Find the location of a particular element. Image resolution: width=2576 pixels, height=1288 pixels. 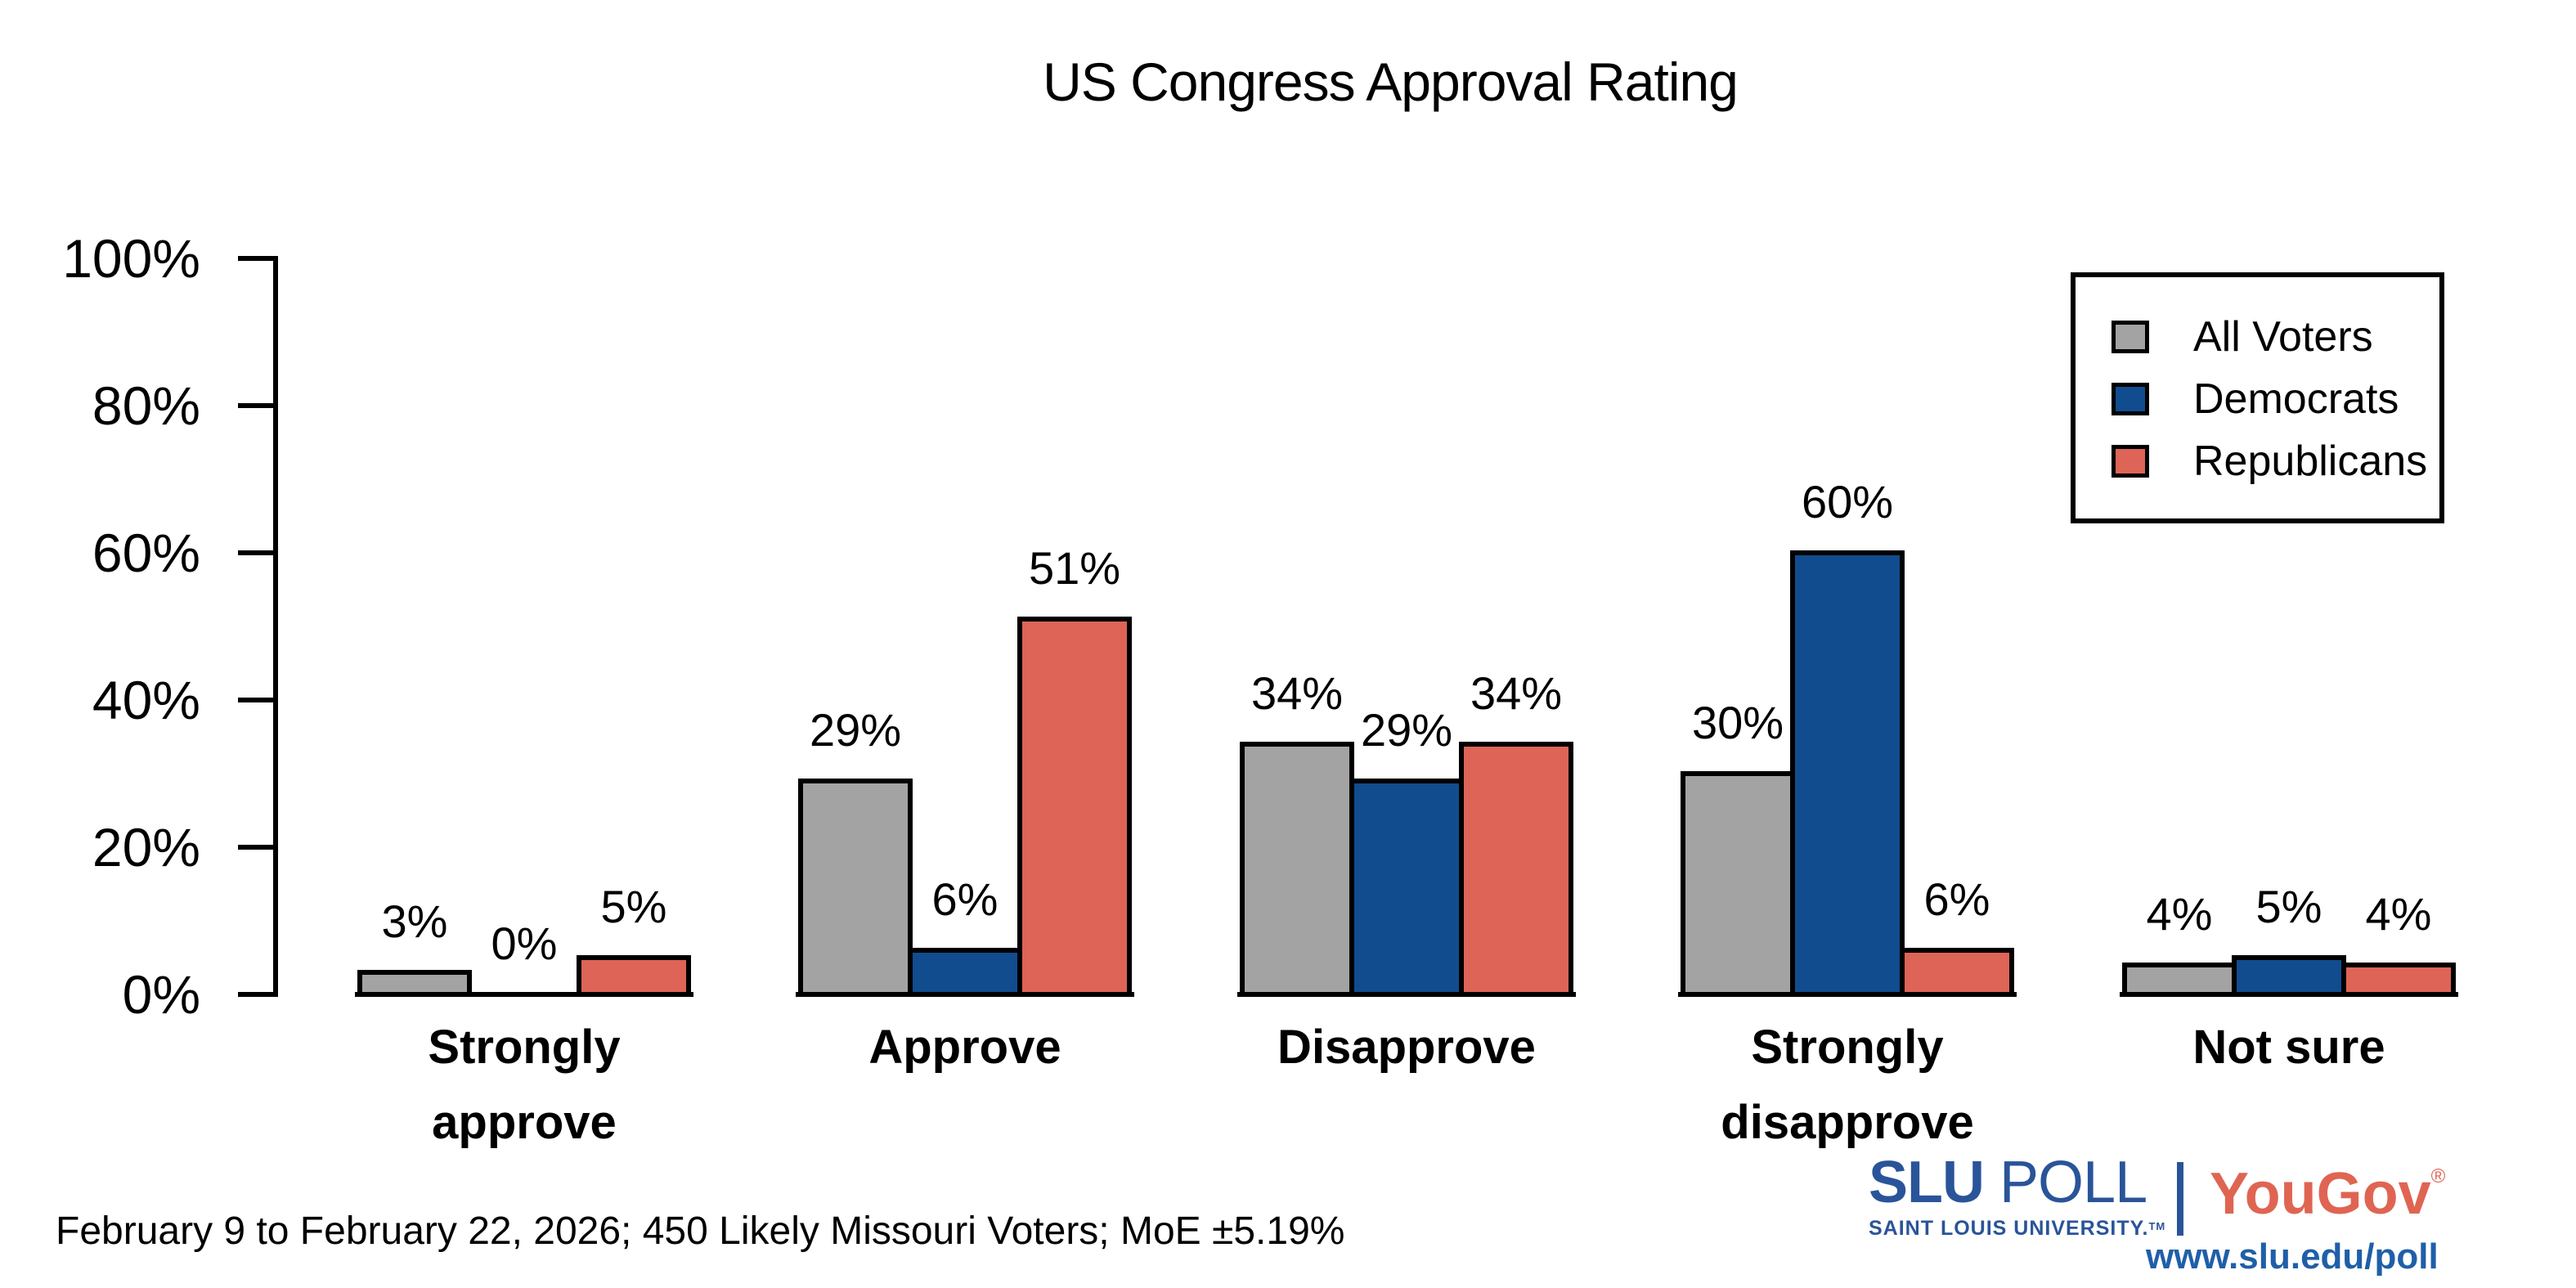

category-label-line: disapprove is located at coordinates (1848, 1123).